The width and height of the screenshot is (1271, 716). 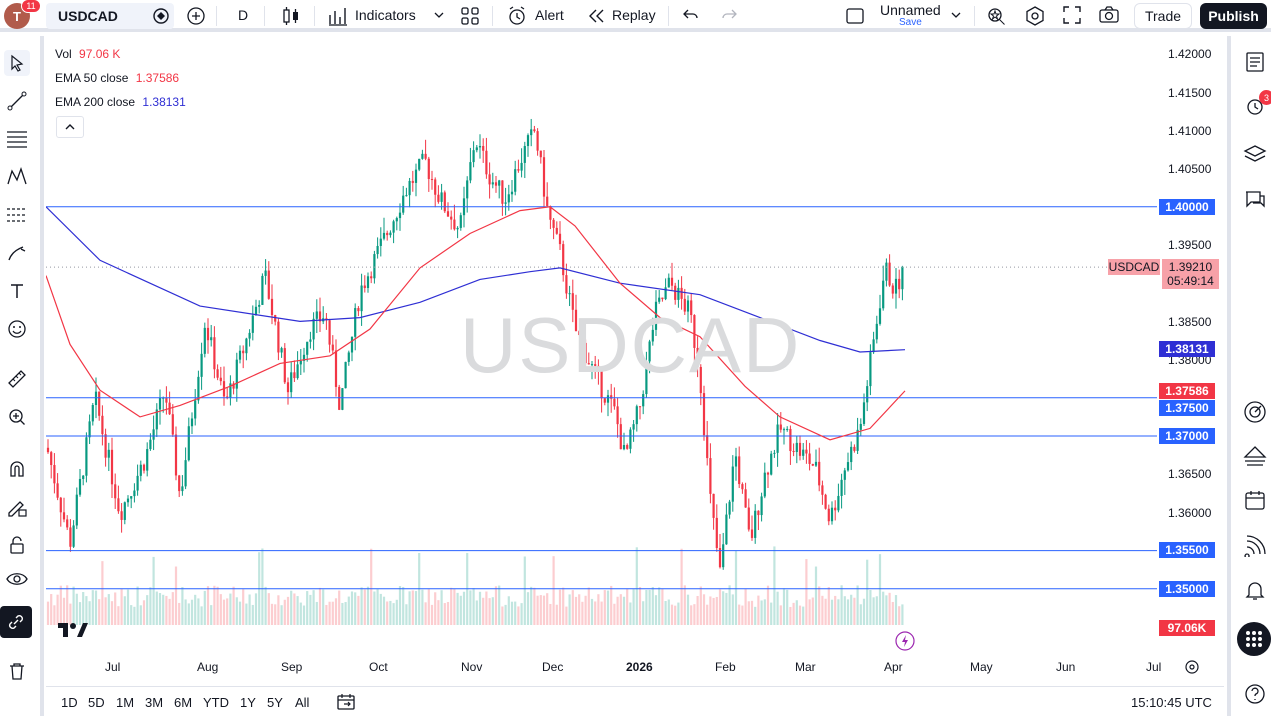 What do you see at coordinates (183, 702) in the screenshot?
I see `range-6m: 6M` at bounding box center [183, 702].